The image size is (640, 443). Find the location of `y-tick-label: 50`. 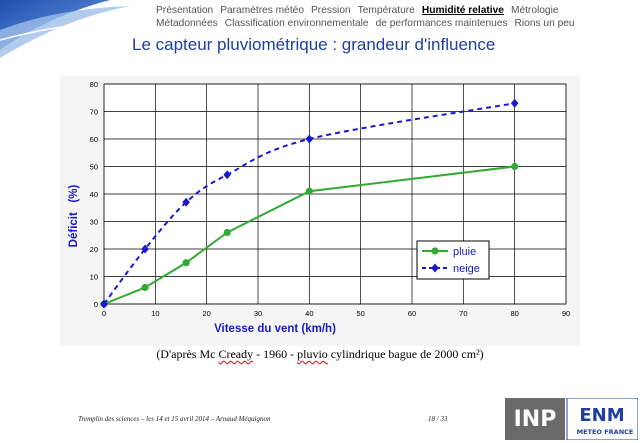

y-tick-label: 50 is located at coordinates (94, 167).